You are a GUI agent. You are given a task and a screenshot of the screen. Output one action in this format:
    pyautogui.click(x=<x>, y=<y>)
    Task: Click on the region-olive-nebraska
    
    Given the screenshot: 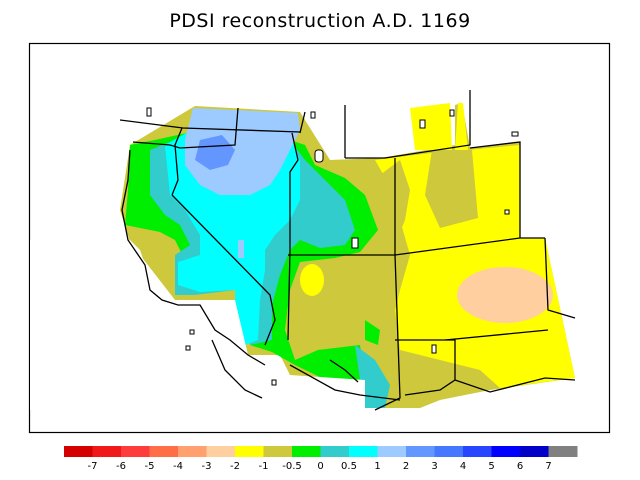 What is the action you would take?
    pyautogui.click(x=451, y=189)
    